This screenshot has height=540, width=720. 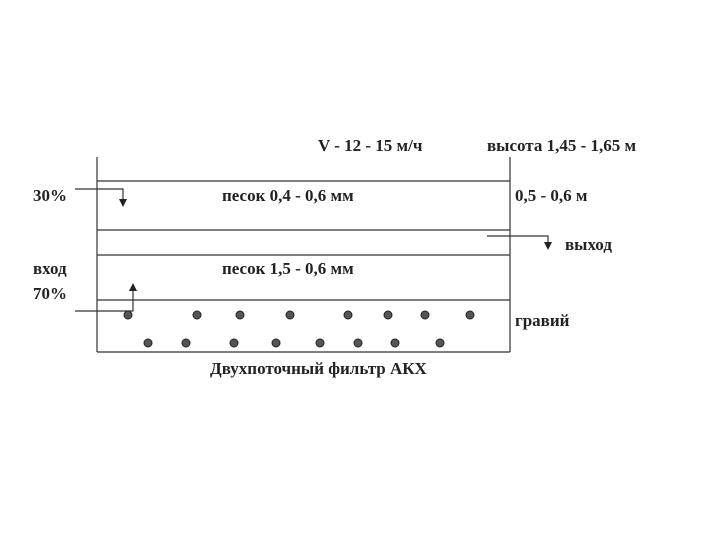 I want to click on caption: Двухпоточный фильтр АКХ, so click(x=319, y=368).